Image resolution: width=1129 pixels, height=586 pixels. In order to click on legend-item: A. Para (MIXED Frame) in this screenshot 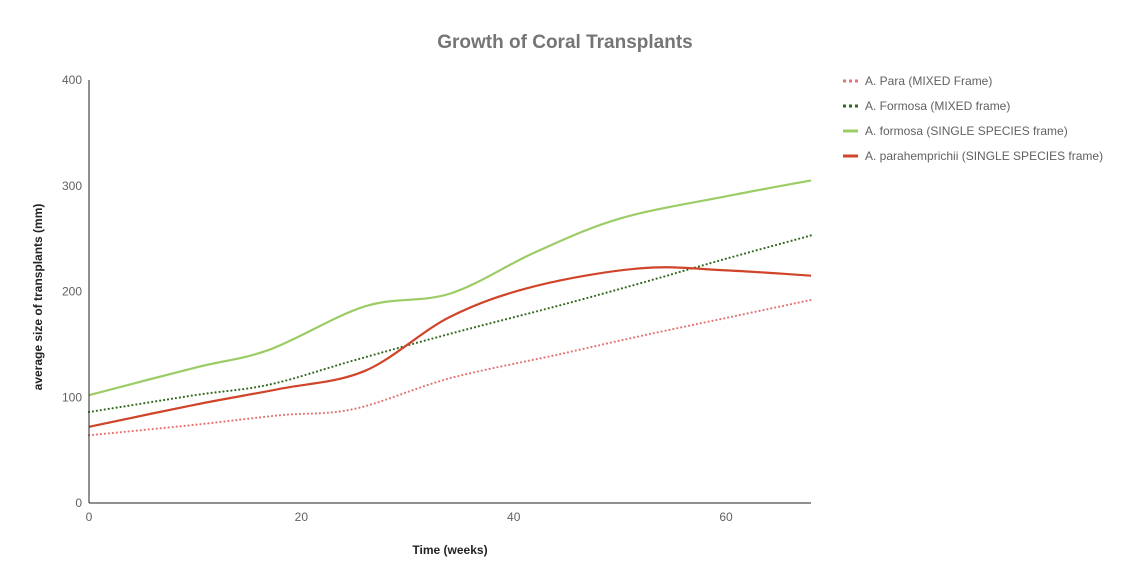, I will do `click(917, 81)`.